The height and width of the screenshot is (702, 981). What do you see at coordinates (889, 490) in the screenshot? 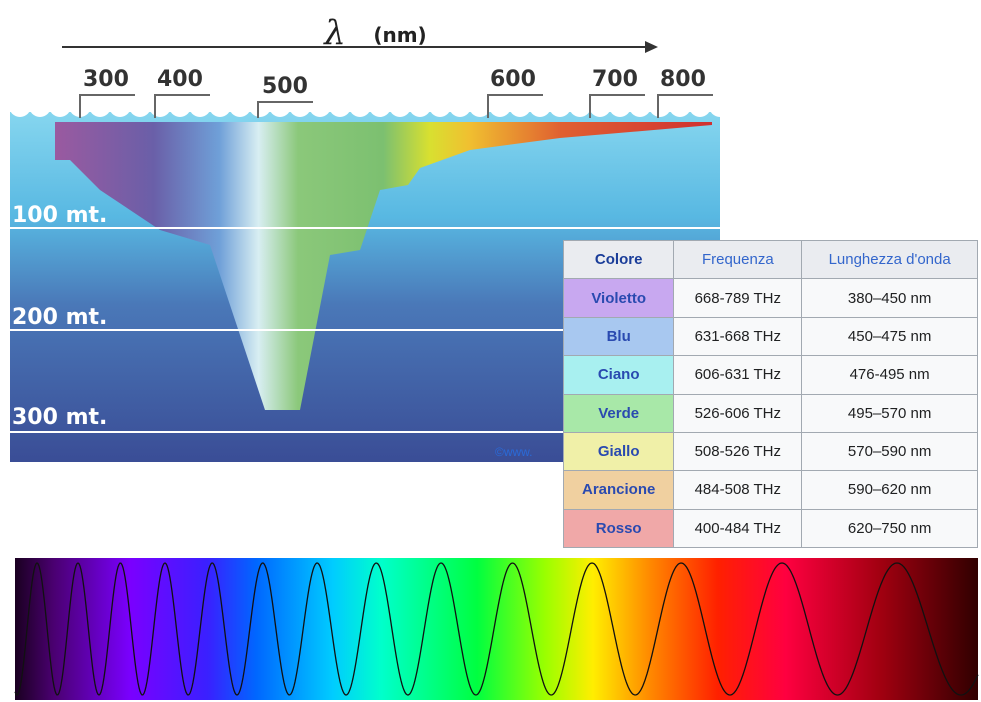
I see `table-cell: 590–620 nm` at bounding box center [889, 490].